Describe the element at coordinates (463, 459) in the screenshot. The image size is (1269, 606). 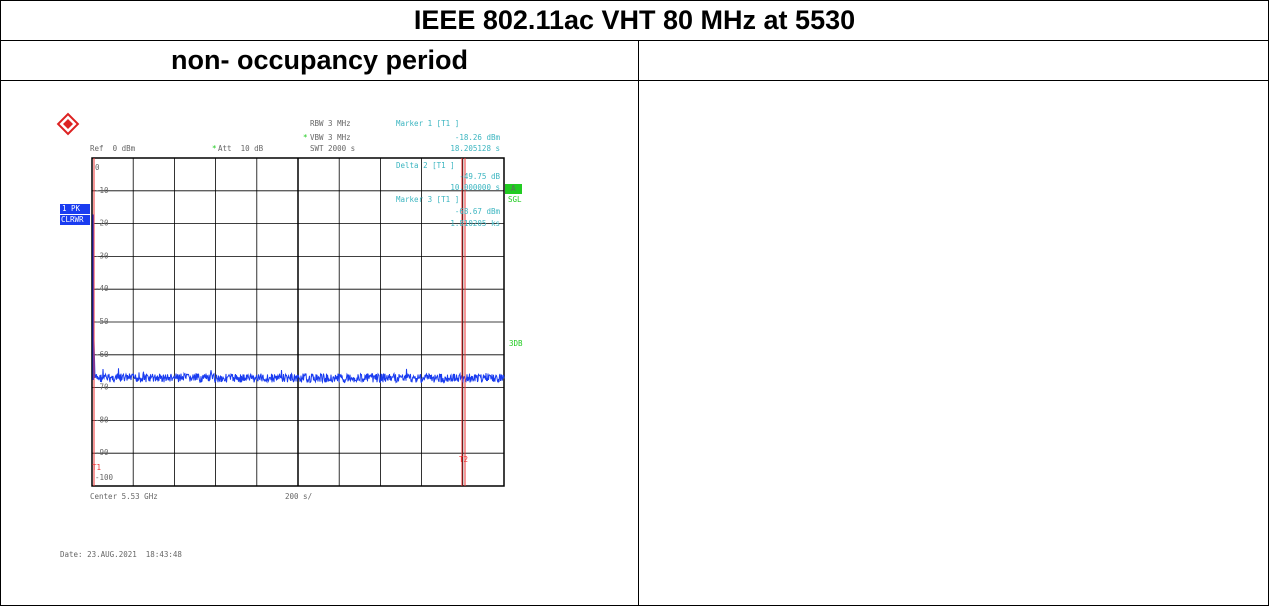
I see `marker-tag: T2` at that location.